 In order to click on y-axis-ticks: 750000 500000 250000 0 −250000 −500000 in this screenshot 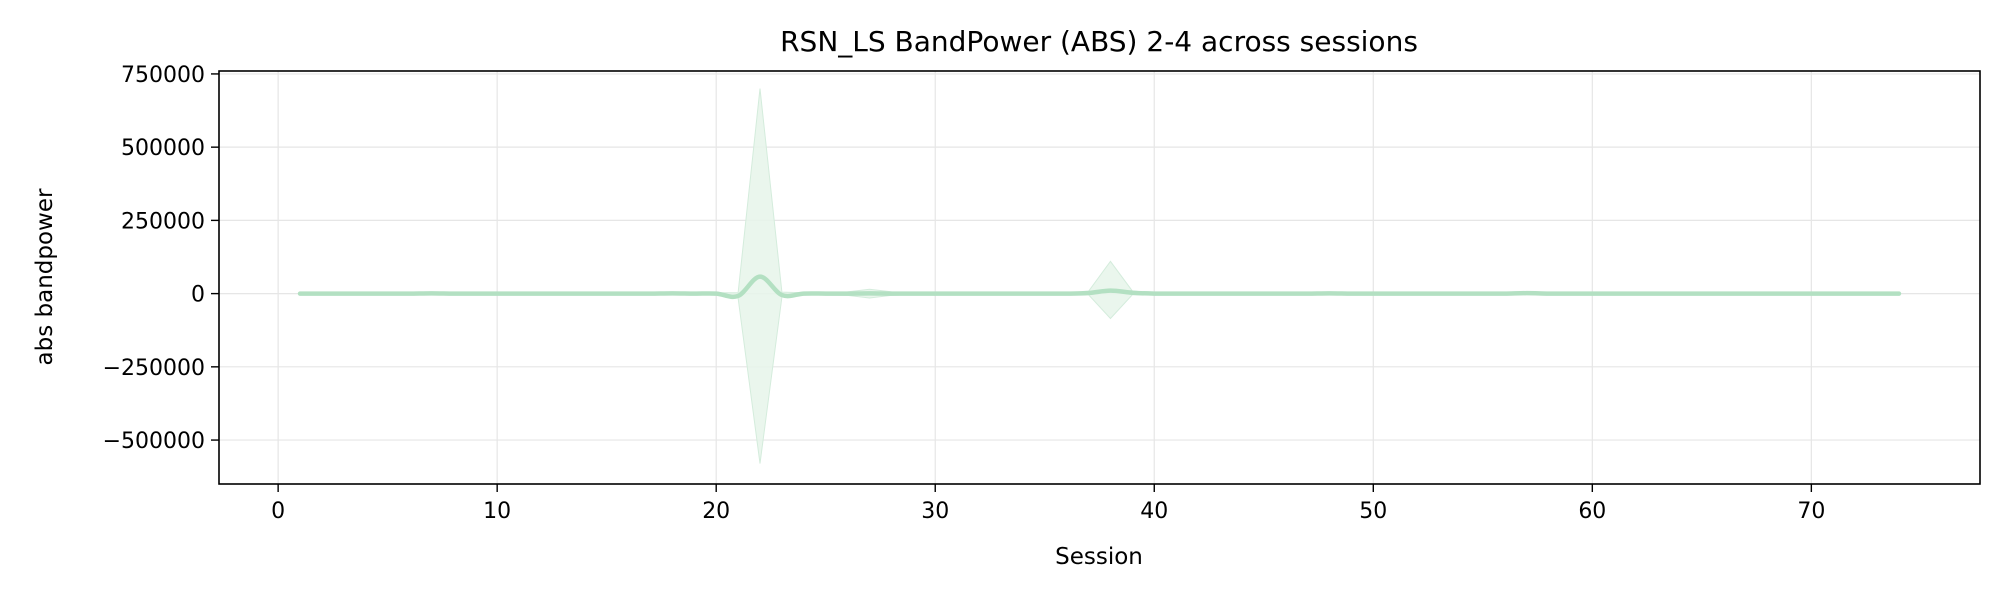, I will do `click(161, 258)`.